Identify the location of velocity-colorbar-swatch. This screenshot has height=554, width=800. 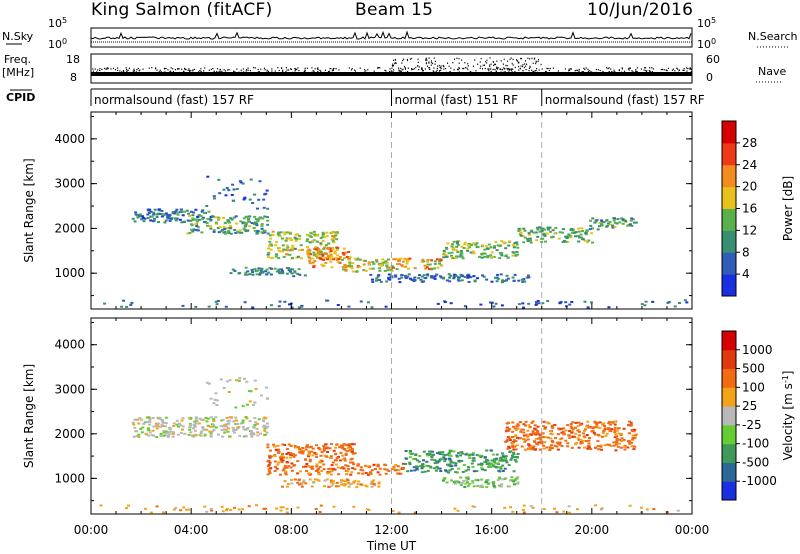
(729, 397).